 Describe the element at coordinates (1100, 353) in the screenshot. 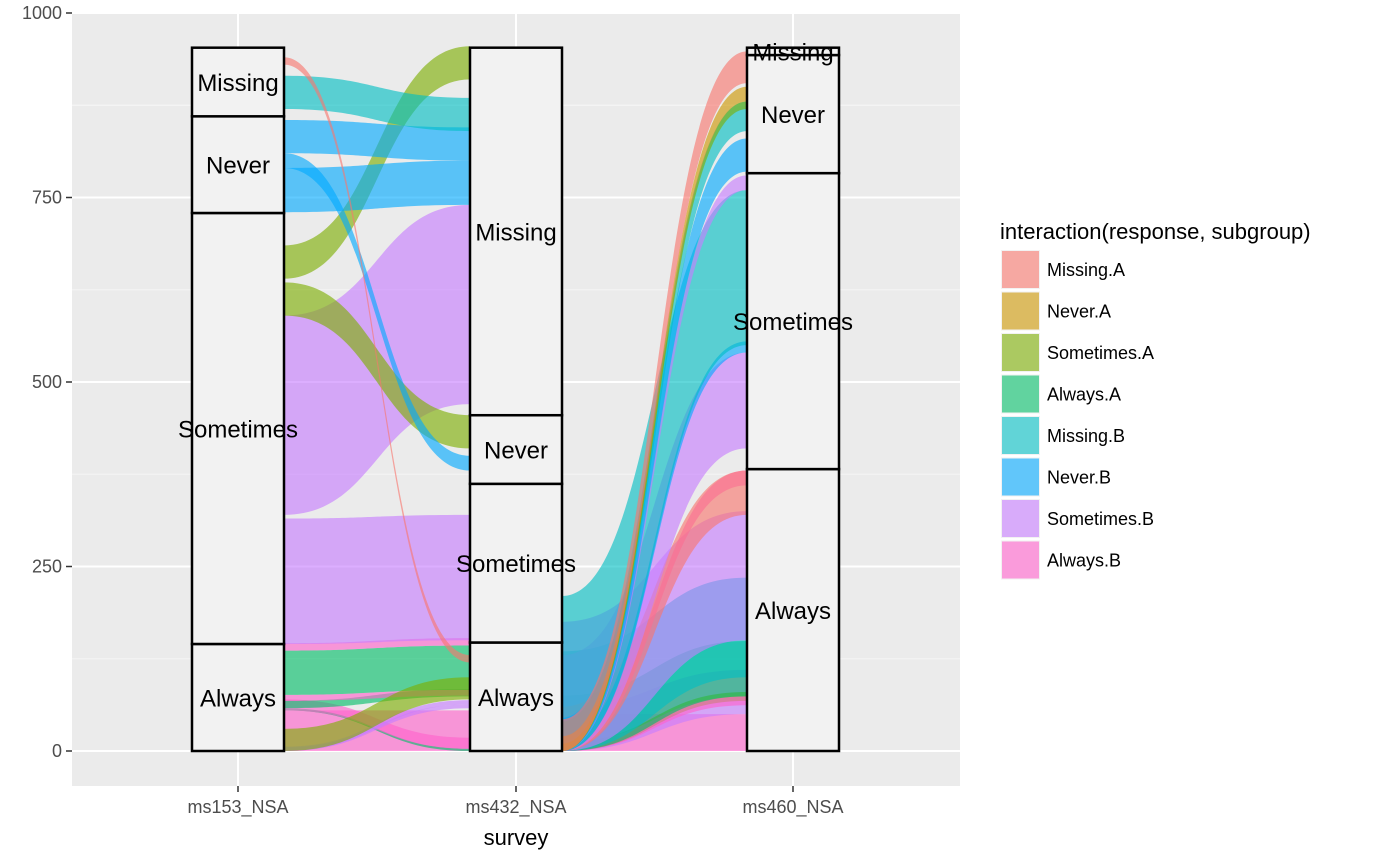

I see `legend-label: Sometimes.A` at that location.